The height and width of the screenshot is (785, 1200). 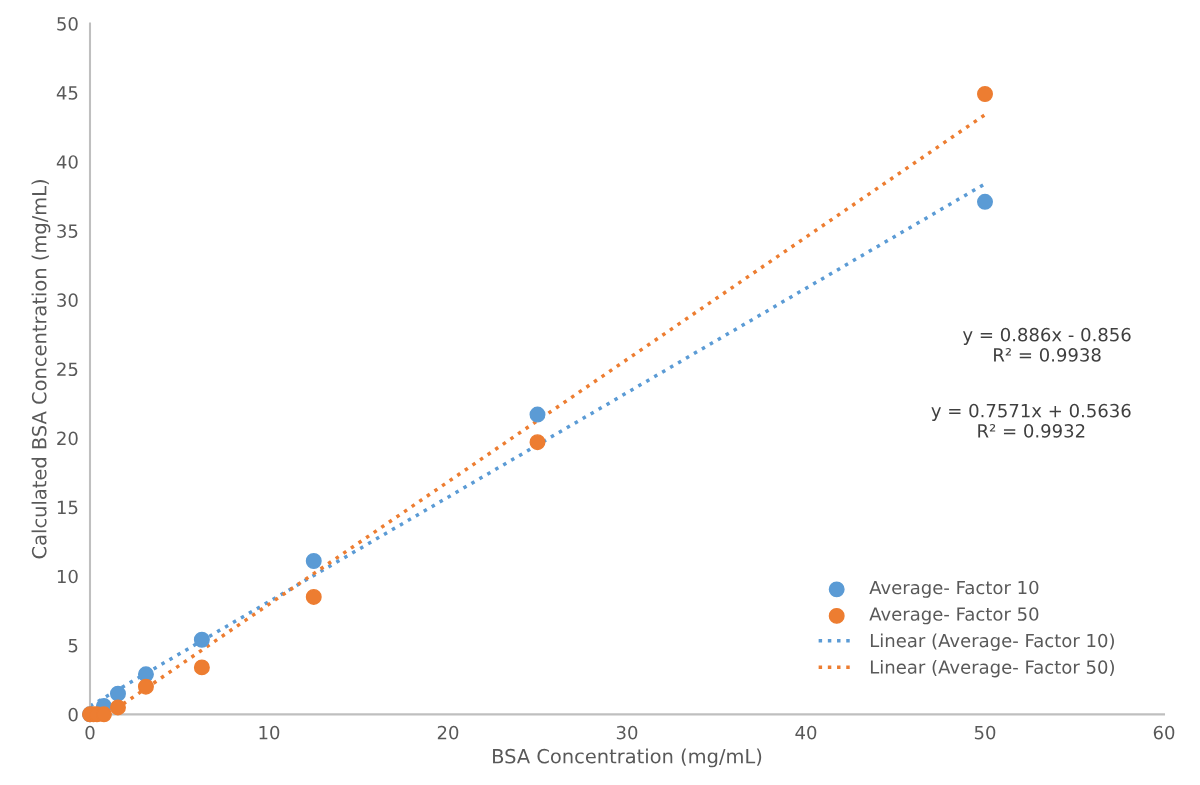 What do you see at coordinates (1031, 420) in the screenshot?
I see `annotation: y = 0.7571x + 0.5636 R² = 0.9932` at bounding box center [1031, 420].